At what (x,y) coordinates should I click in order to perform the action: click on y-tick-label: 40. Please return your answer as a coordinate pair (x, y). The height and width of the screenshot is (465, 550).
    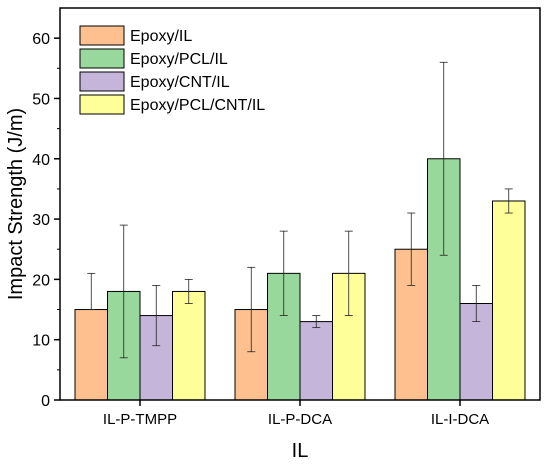
    Looking at the image, I should click on (41, 160).